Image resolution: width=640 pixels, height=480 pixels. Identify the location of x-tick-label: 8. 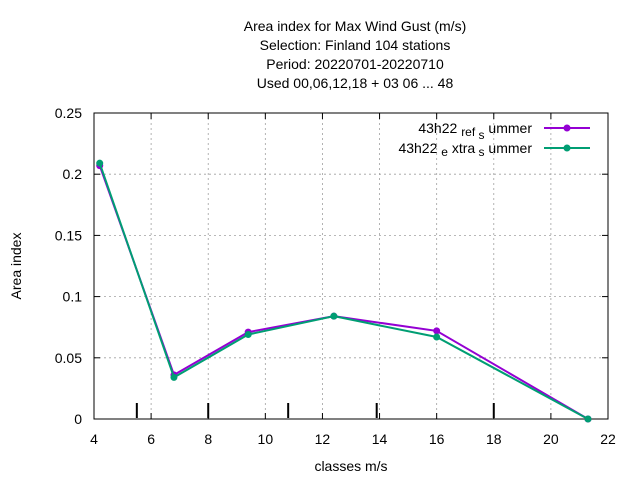
(208, 439).